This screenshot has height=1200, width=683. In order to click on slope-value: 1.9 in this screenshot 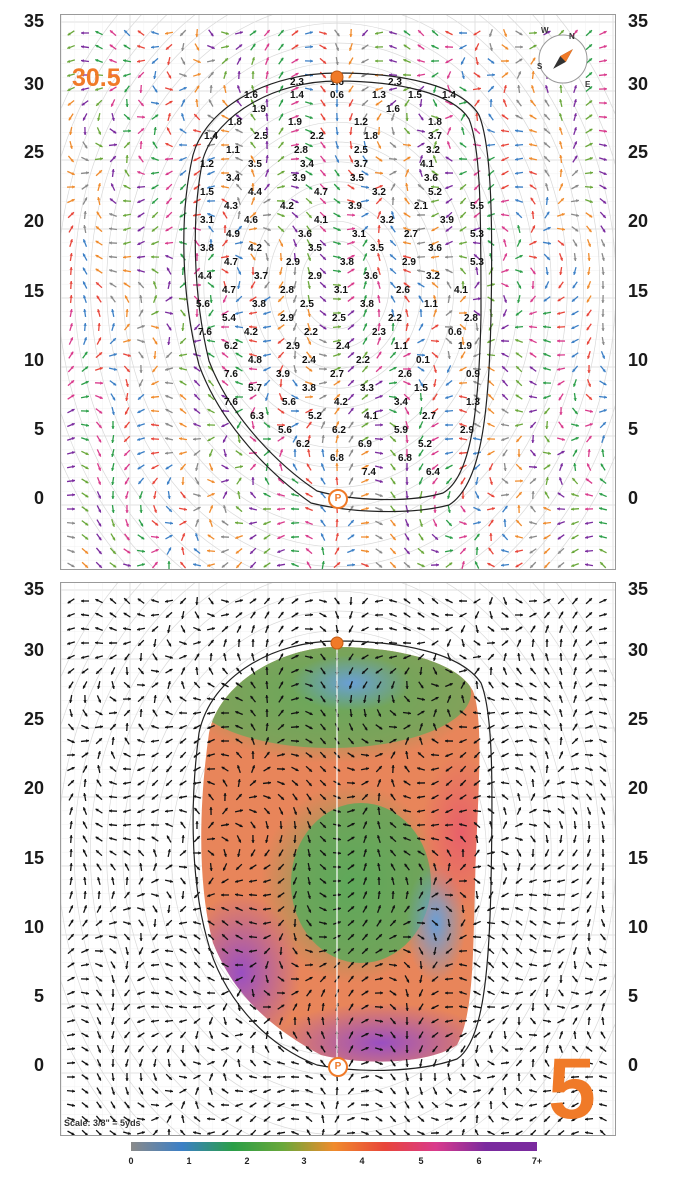, I will do `click(295, 122)`.